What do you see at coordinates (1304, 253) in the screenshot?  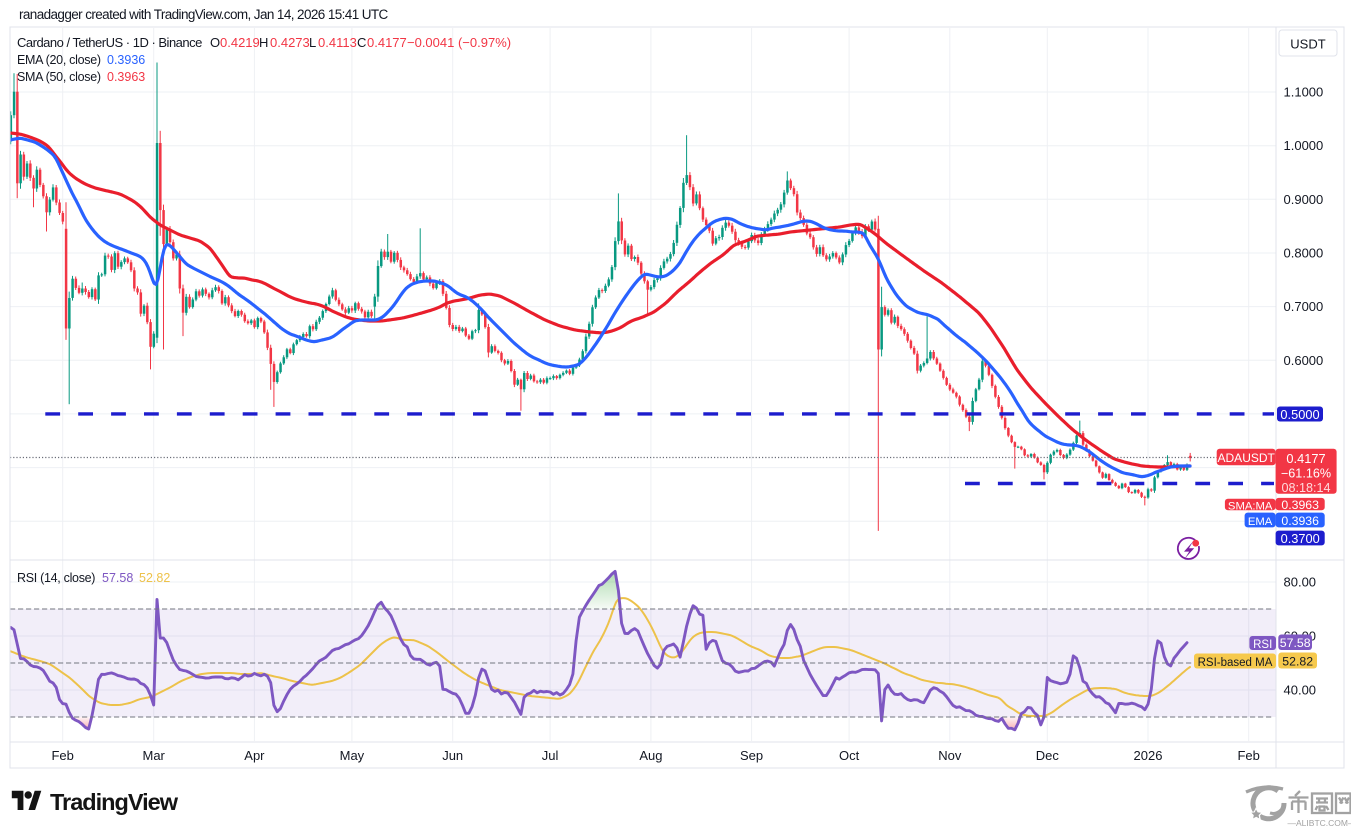 I see `svg-text: 0.8000` at bounding box center [1304, 253].